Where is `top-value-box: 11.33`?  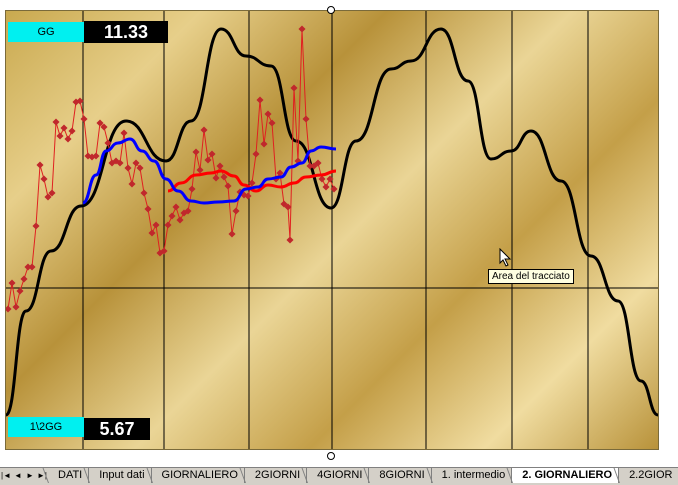
top-value-box: 11.33 is located at coordinates (126, 32).